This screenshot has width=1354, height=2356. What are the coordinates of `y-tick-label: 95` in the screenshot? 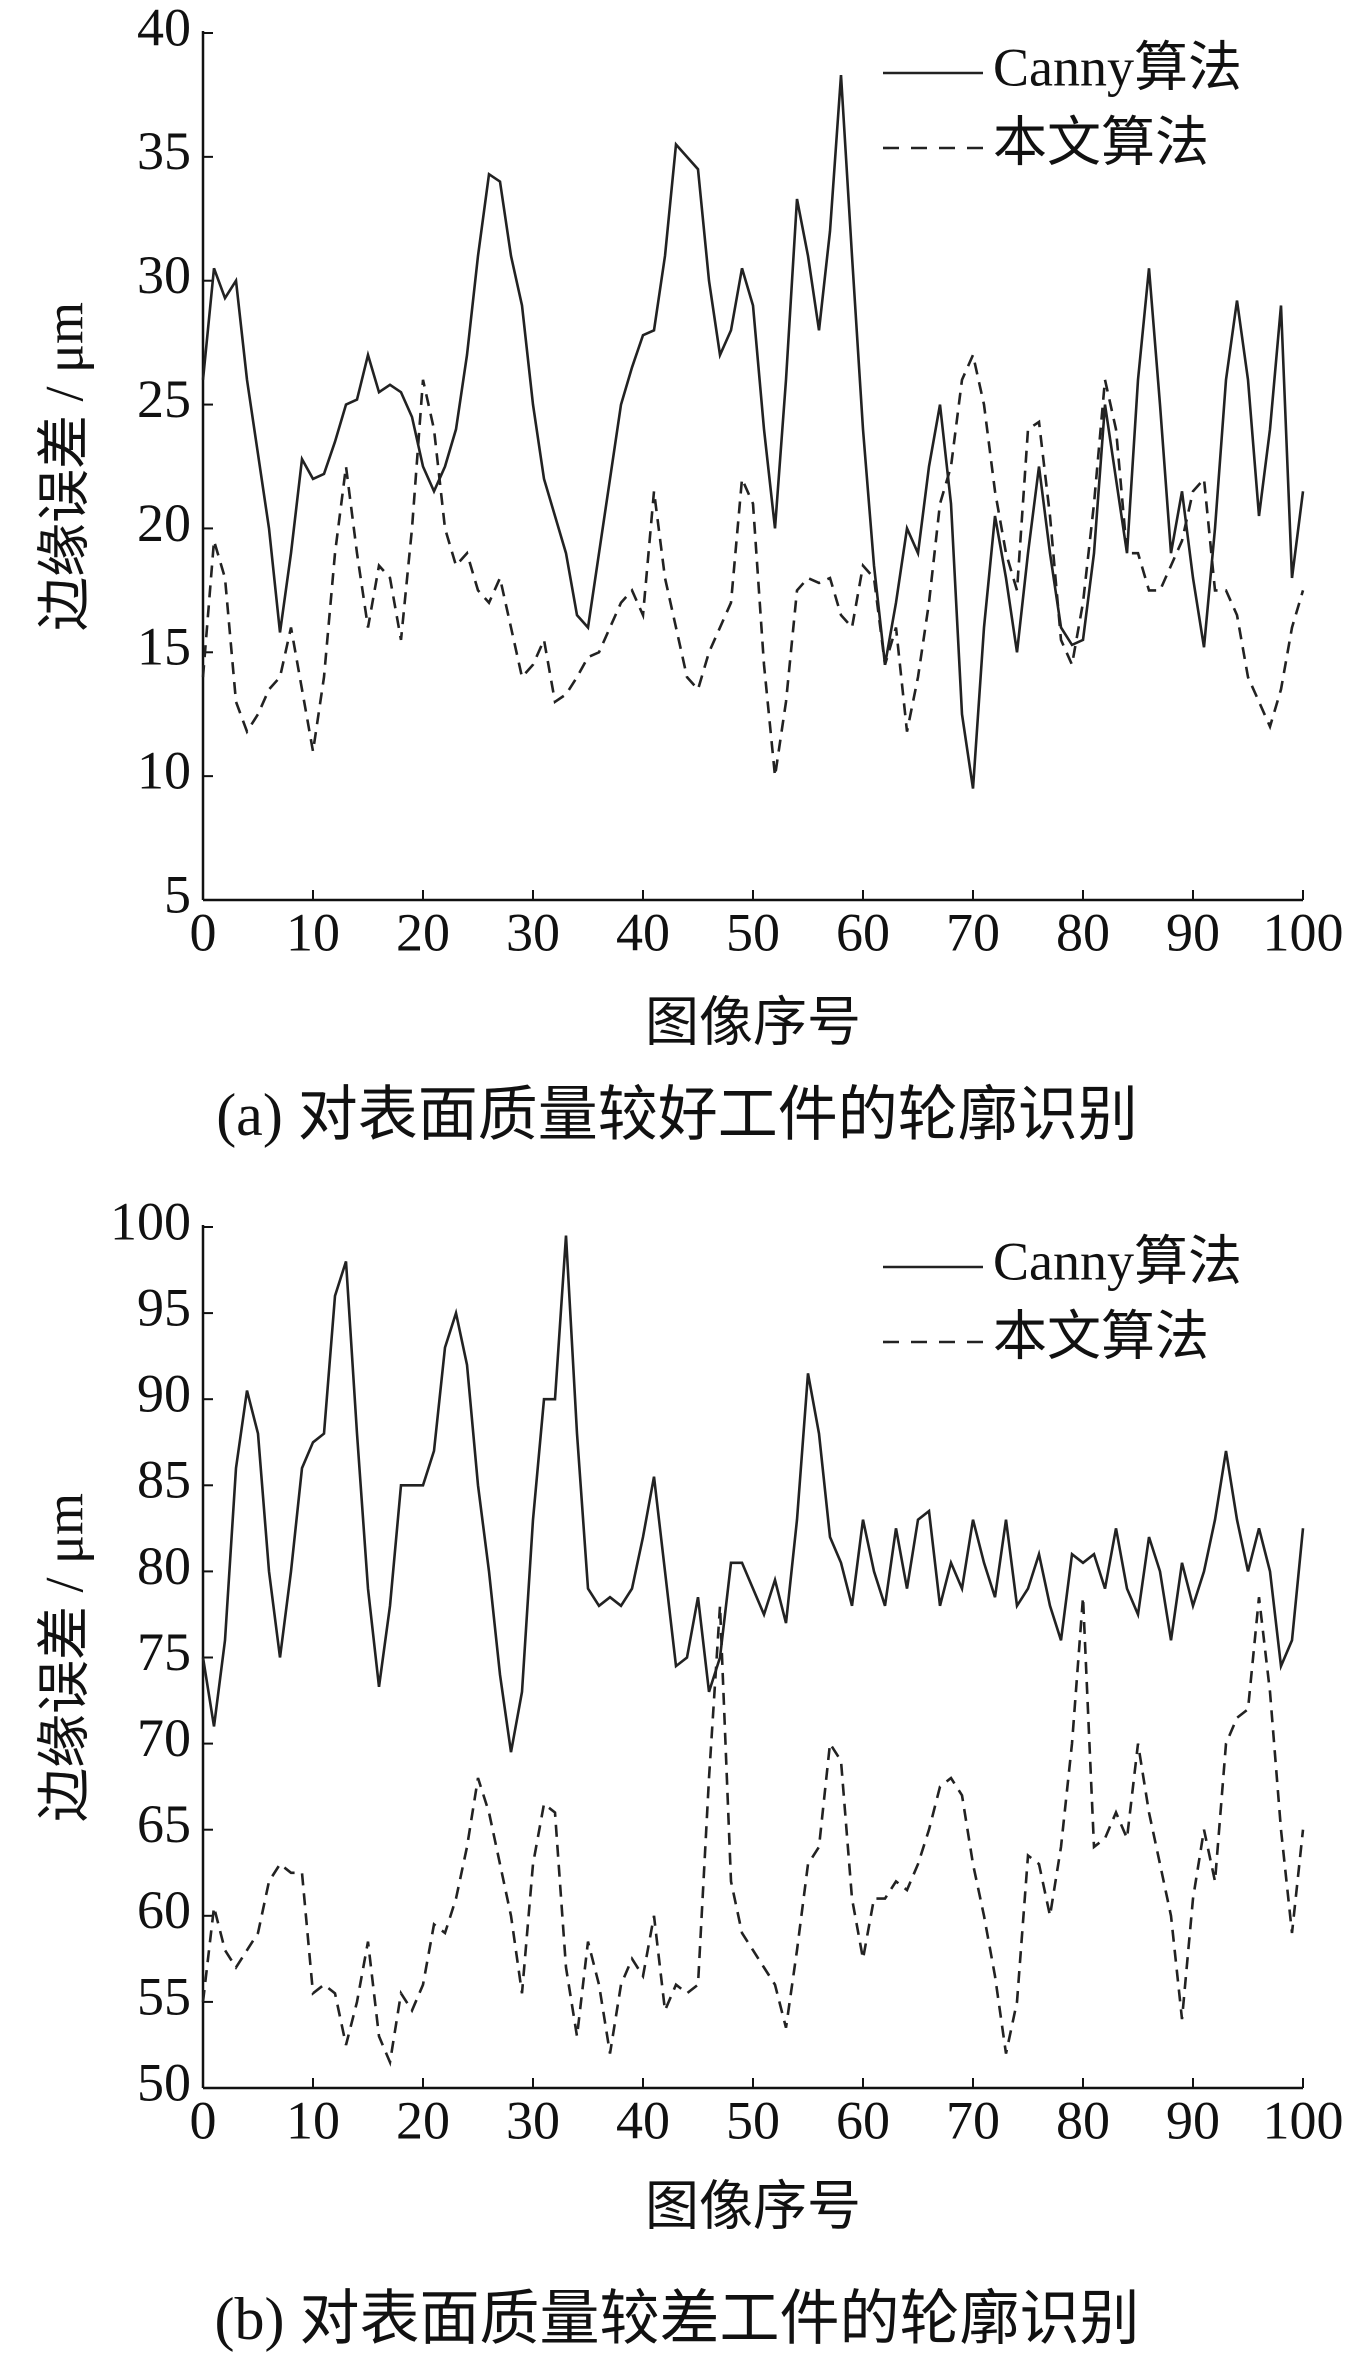 It's located at (164, 1307).